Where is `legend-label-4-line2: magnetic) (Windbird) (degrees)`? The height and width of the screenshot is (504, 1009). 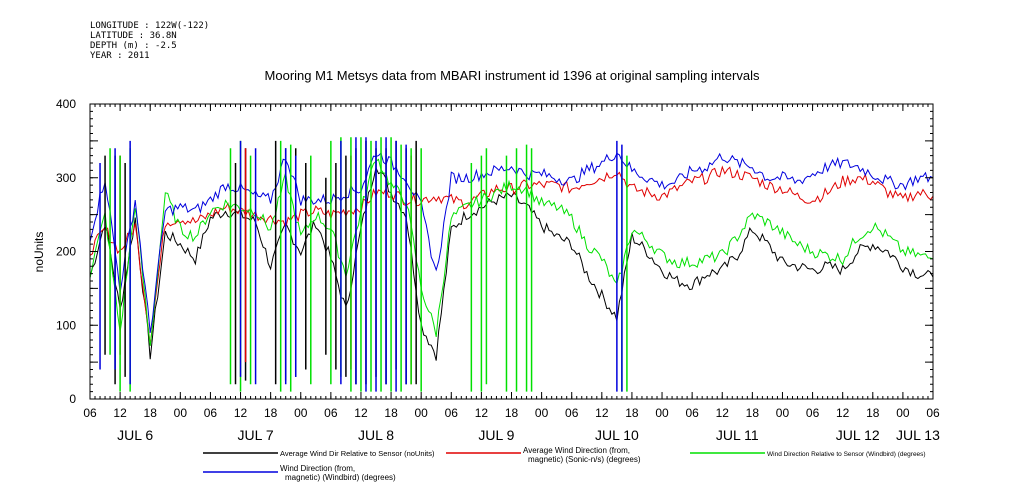
legend-label-4-line2: magnetic) (Windbird) (degrees) is located at coordinates (340, 477).